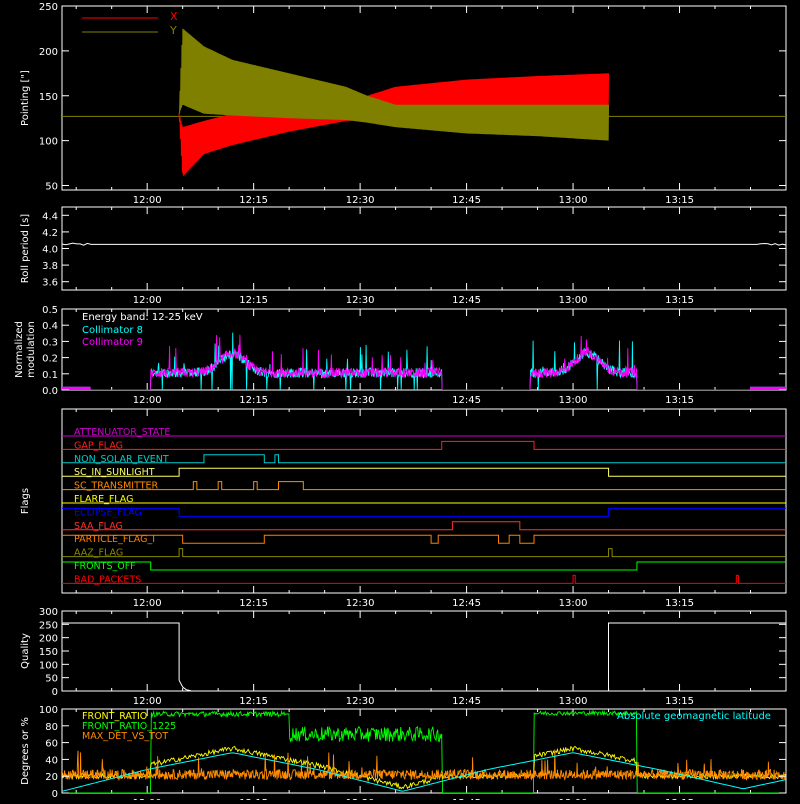 The width and height of the screenshot is (800, 804). What do you see at coordinates (424, 772) in the screenshot?
I see `geomagnetic-latitude-line` at bounding box center [424, 772].